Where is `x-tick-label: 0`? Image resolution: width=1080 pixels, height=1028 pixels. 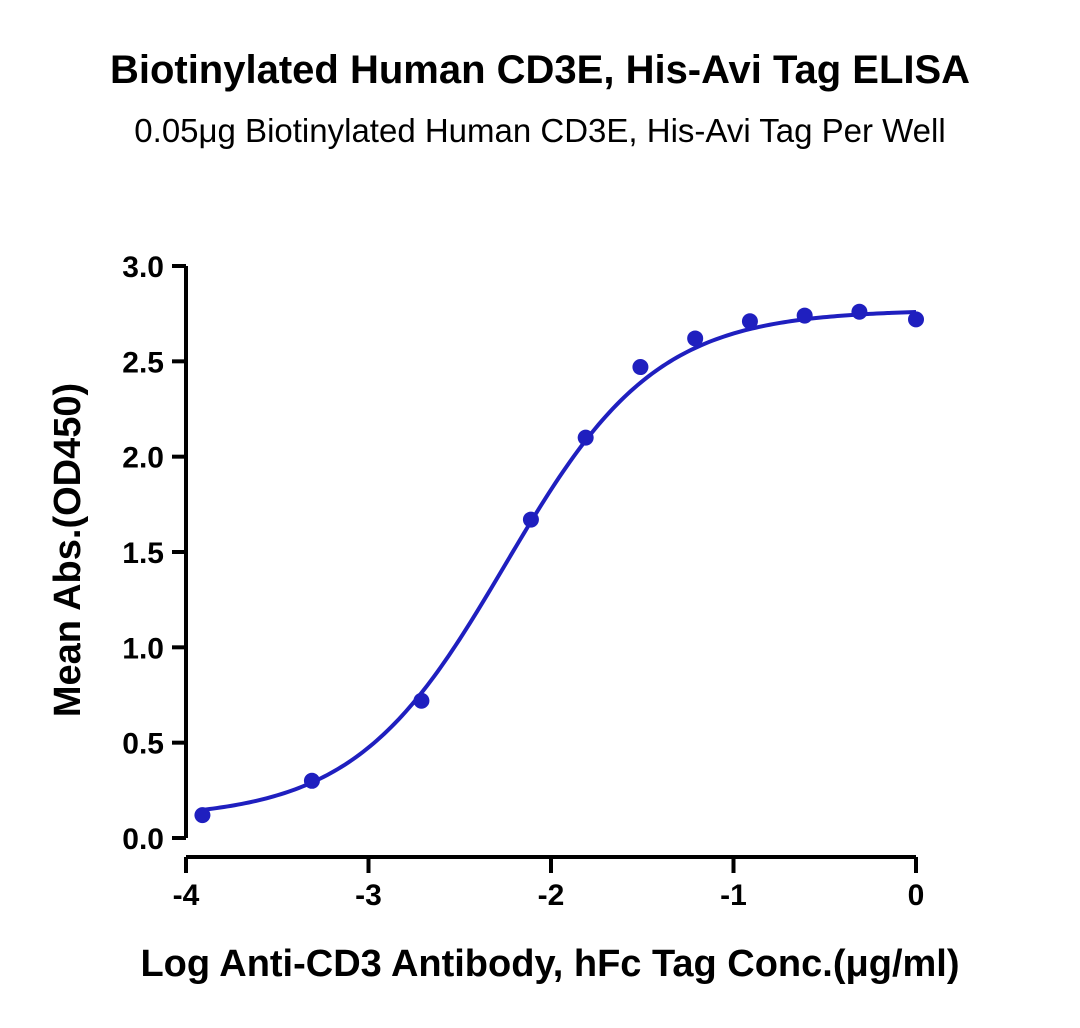
x-tick-label: 0 is located at coordinates (916, 895).